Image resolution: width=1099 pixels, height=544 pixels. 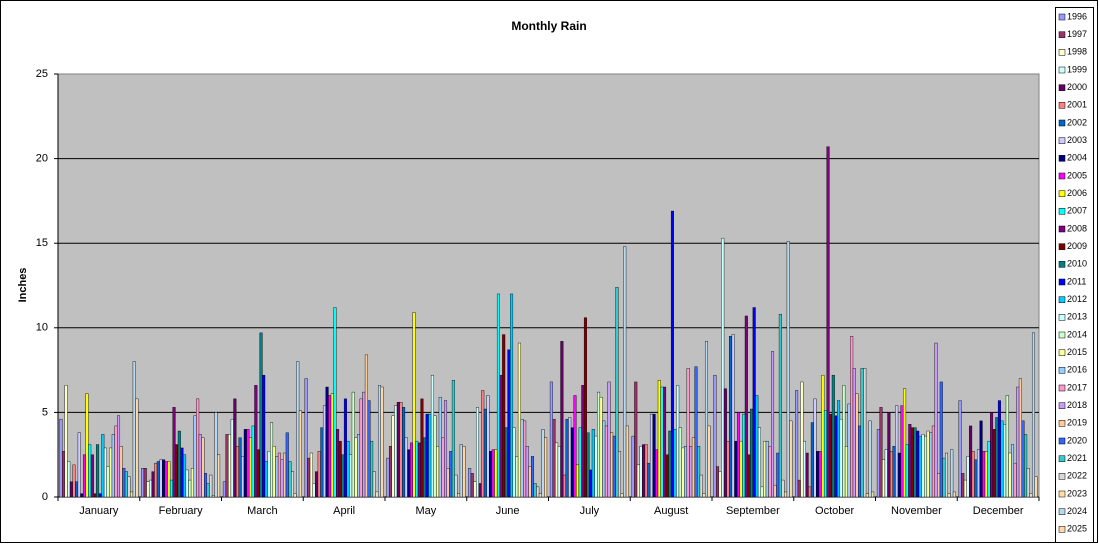 What do you see at coordinates (1076, 281) in the screenshot?
I see `legend-label: 2011` at bounding box center [1076, 281].